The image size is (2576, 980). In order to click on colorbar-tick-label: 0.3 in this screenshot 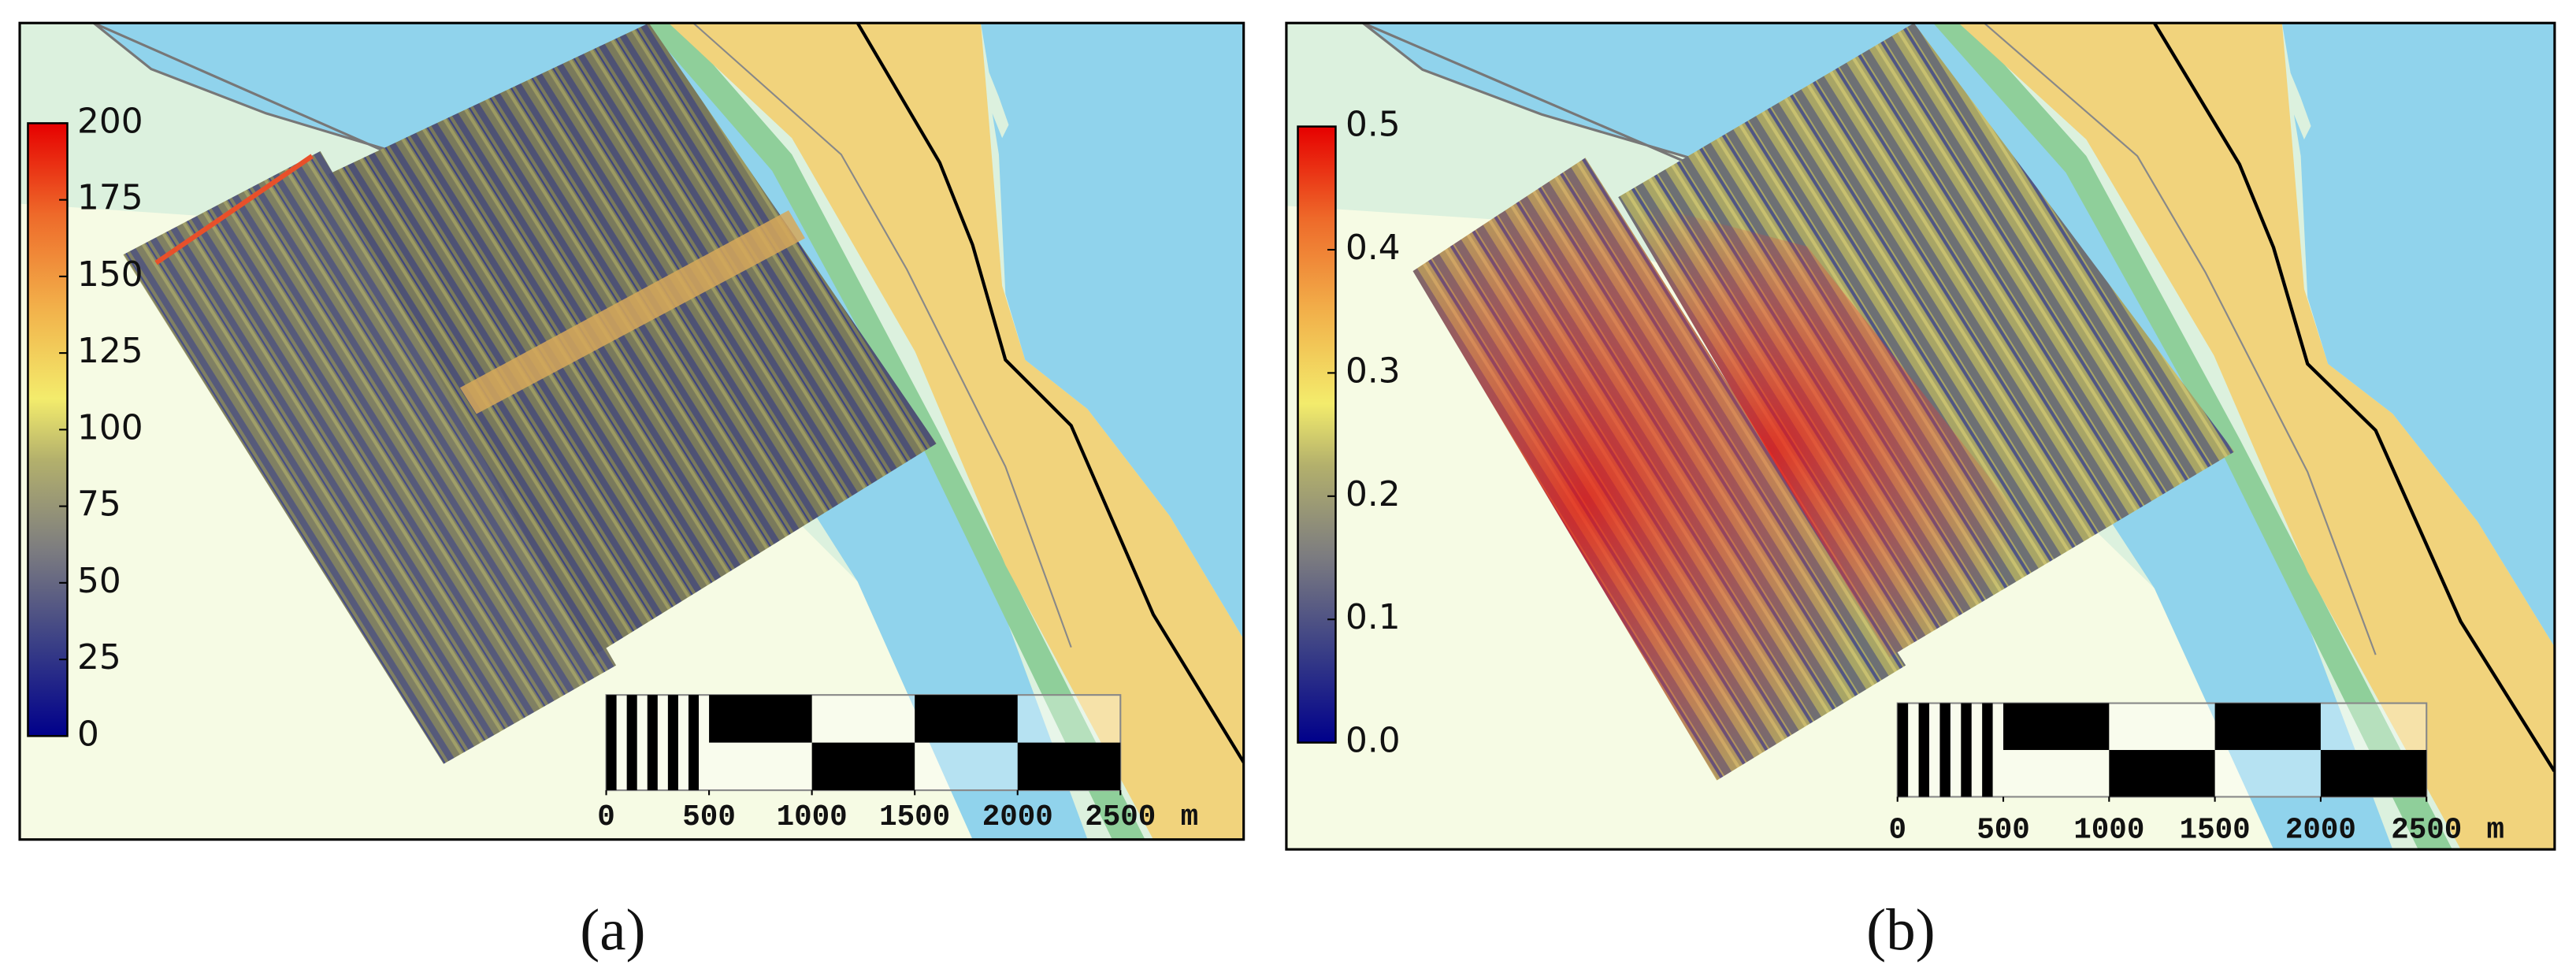, I will do `click(1373, 371)`.